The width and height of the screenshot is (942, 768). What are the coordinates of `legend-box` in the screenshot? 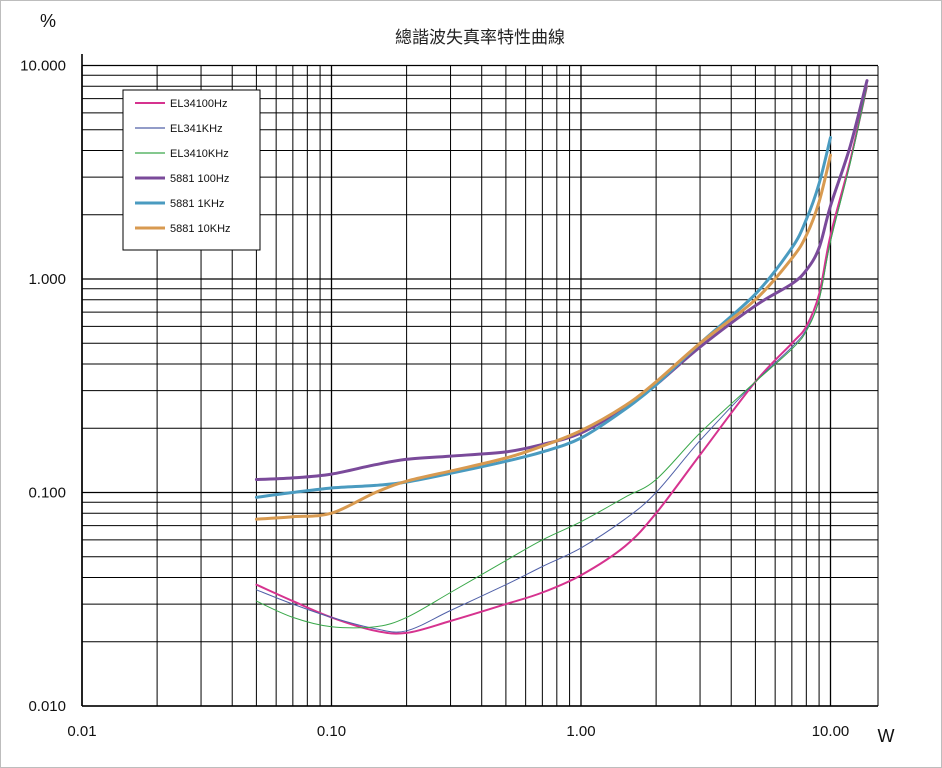 It's located at (191, 170).